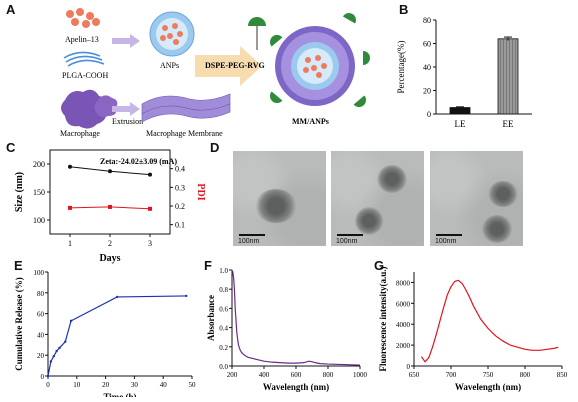 This screenshot has height=402, width=578. What do you see at coordinates (84, 59) in the screenshot?
I see `plga-strands-icon` at bounding box center [84, 59].